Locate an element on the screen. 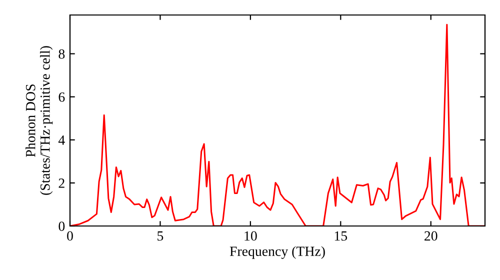  y-tick-label: 8 is located at coordinates (61, 54).